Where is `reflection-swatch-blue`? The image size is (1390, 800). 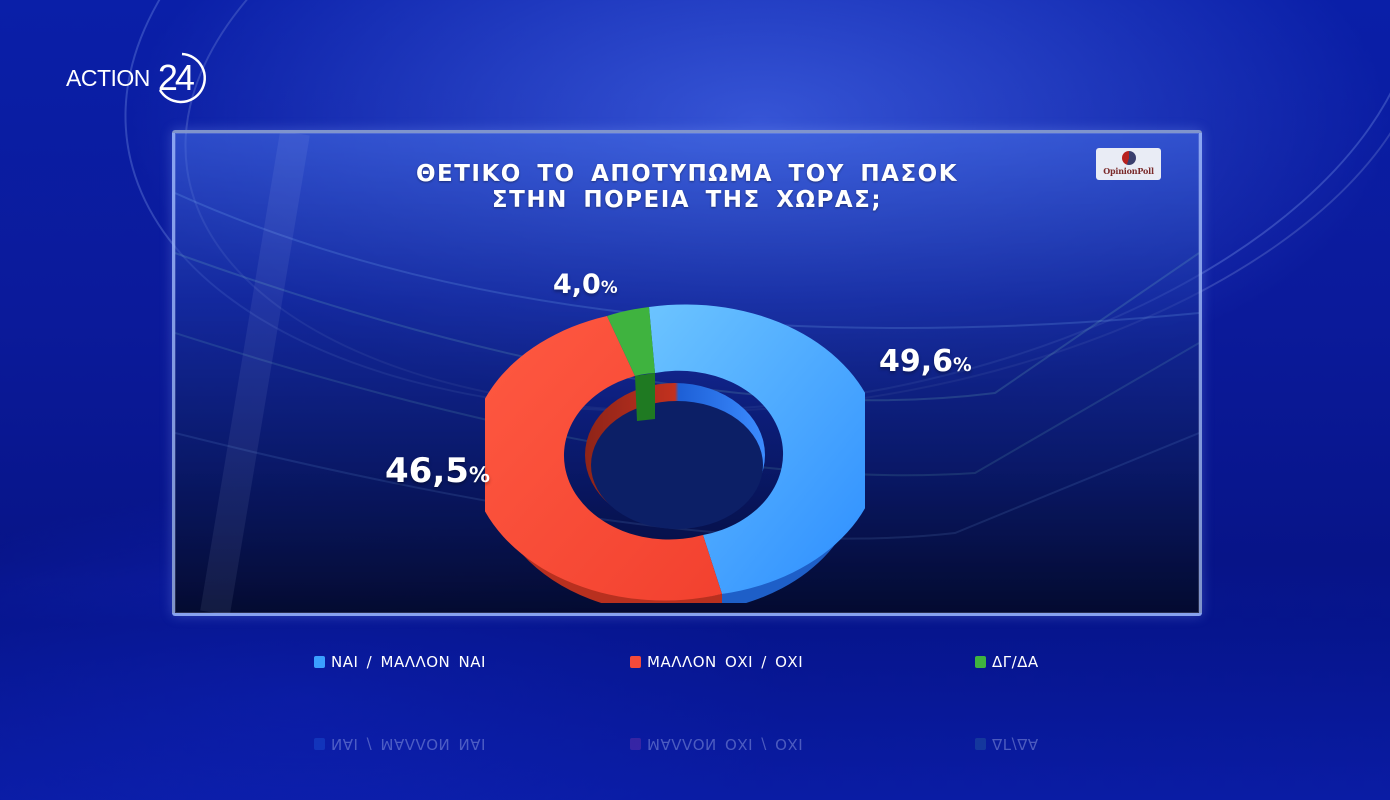
reflection-swatch-blue is located at coordinates (319, 744).